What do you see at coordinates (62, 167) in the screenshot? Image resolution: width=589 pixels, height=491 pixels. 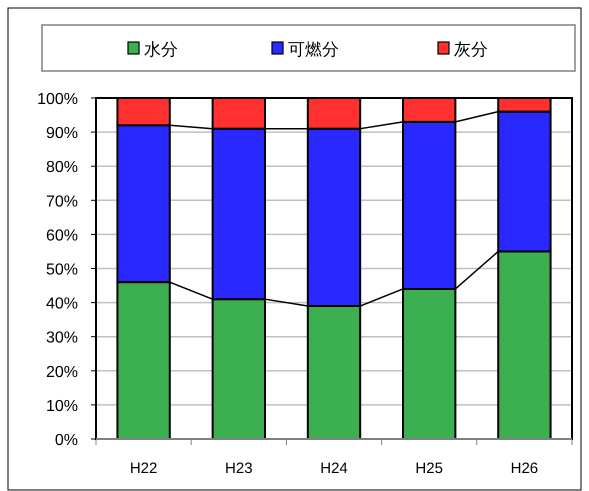 I see `y-tick-label: 80%` at bounding box center [62, 167].